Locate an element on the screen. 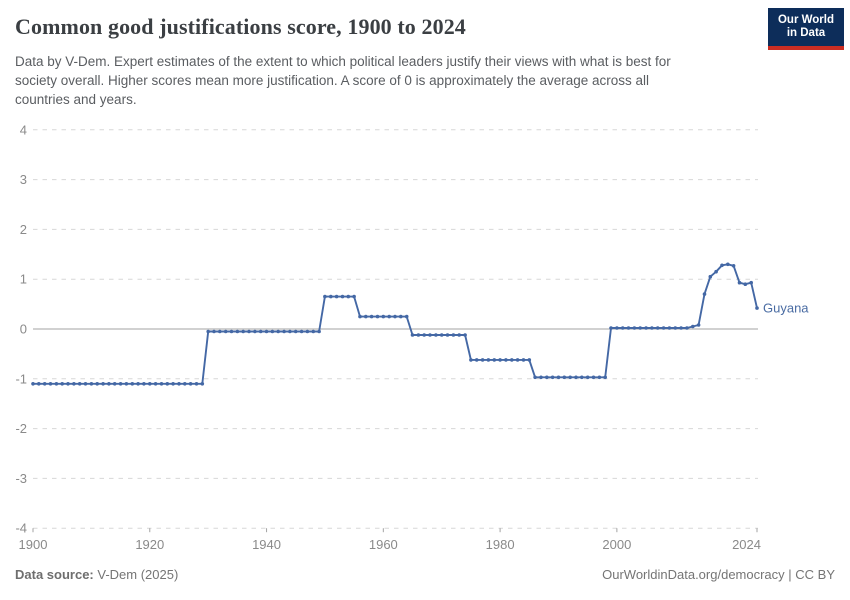 The width and height of the screenshot is (850, 600). entity-label-guyana: Guyana is located at coordinates (786, 308).